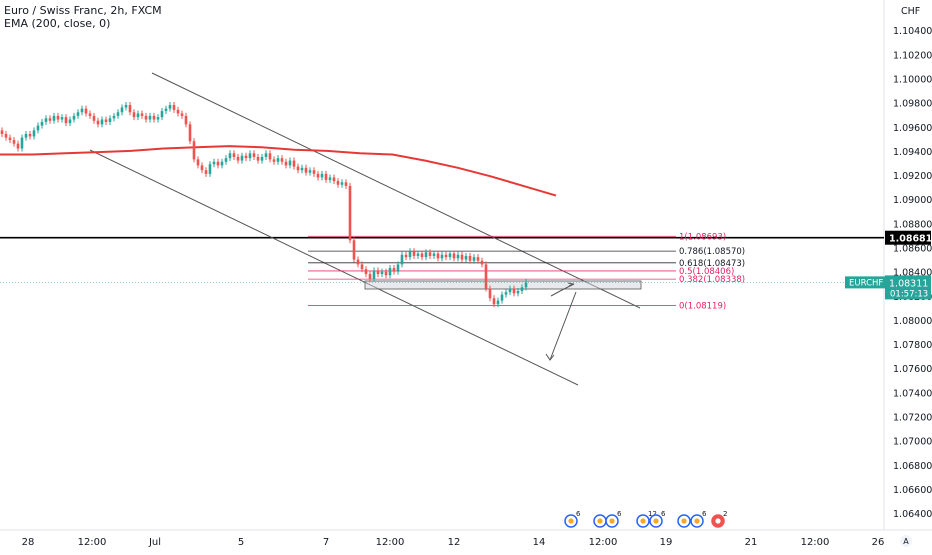 The width and height of the screenshot is (932, 555). What do you see at coordinates (725, 514) in the screenshot?
I see `event-count: 2` at bounding box center [725, 514].